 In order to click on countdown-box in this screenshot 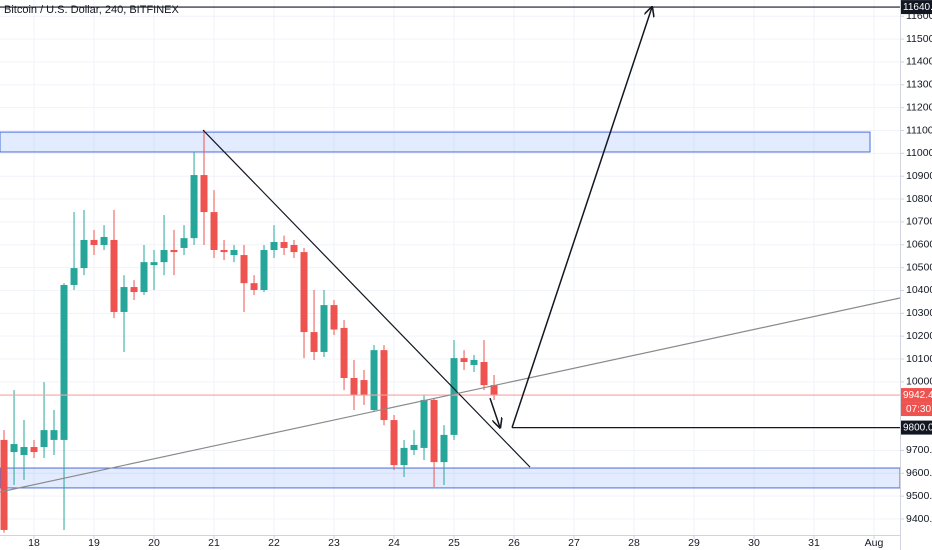, I will do `click(916, 409)`.